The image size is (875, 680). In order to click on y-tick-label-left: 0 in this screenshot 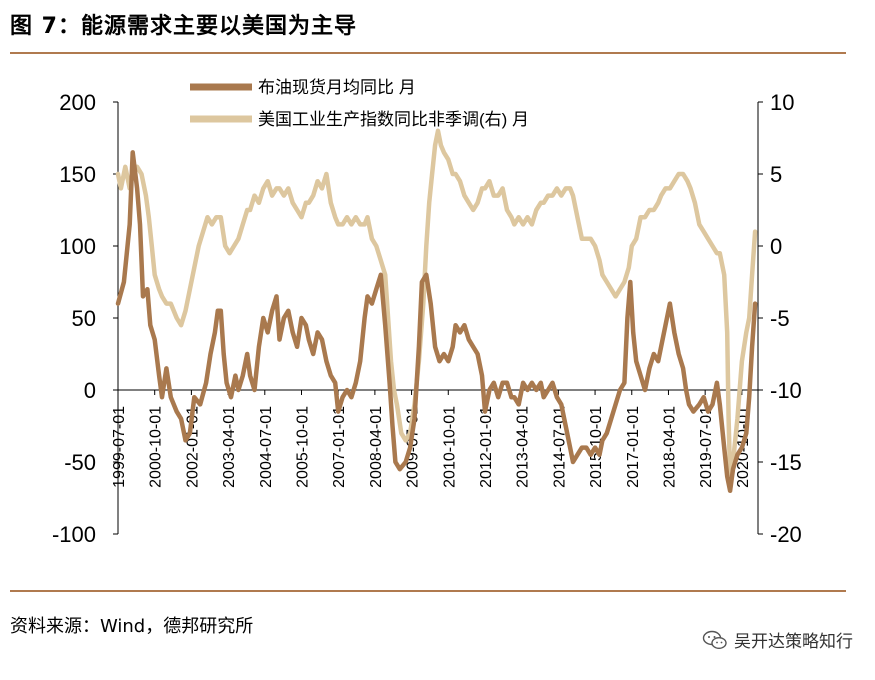, I will do `click(90, 390)`.